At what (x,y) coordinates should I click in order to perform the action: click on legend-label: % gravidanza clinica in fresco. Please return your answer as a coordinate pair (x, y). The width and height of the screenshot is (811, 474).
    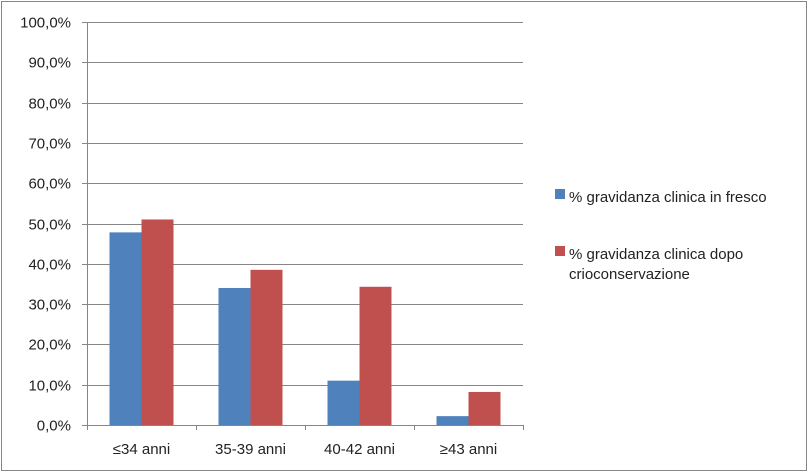
    Looking at the image, I should click on (668, 197).